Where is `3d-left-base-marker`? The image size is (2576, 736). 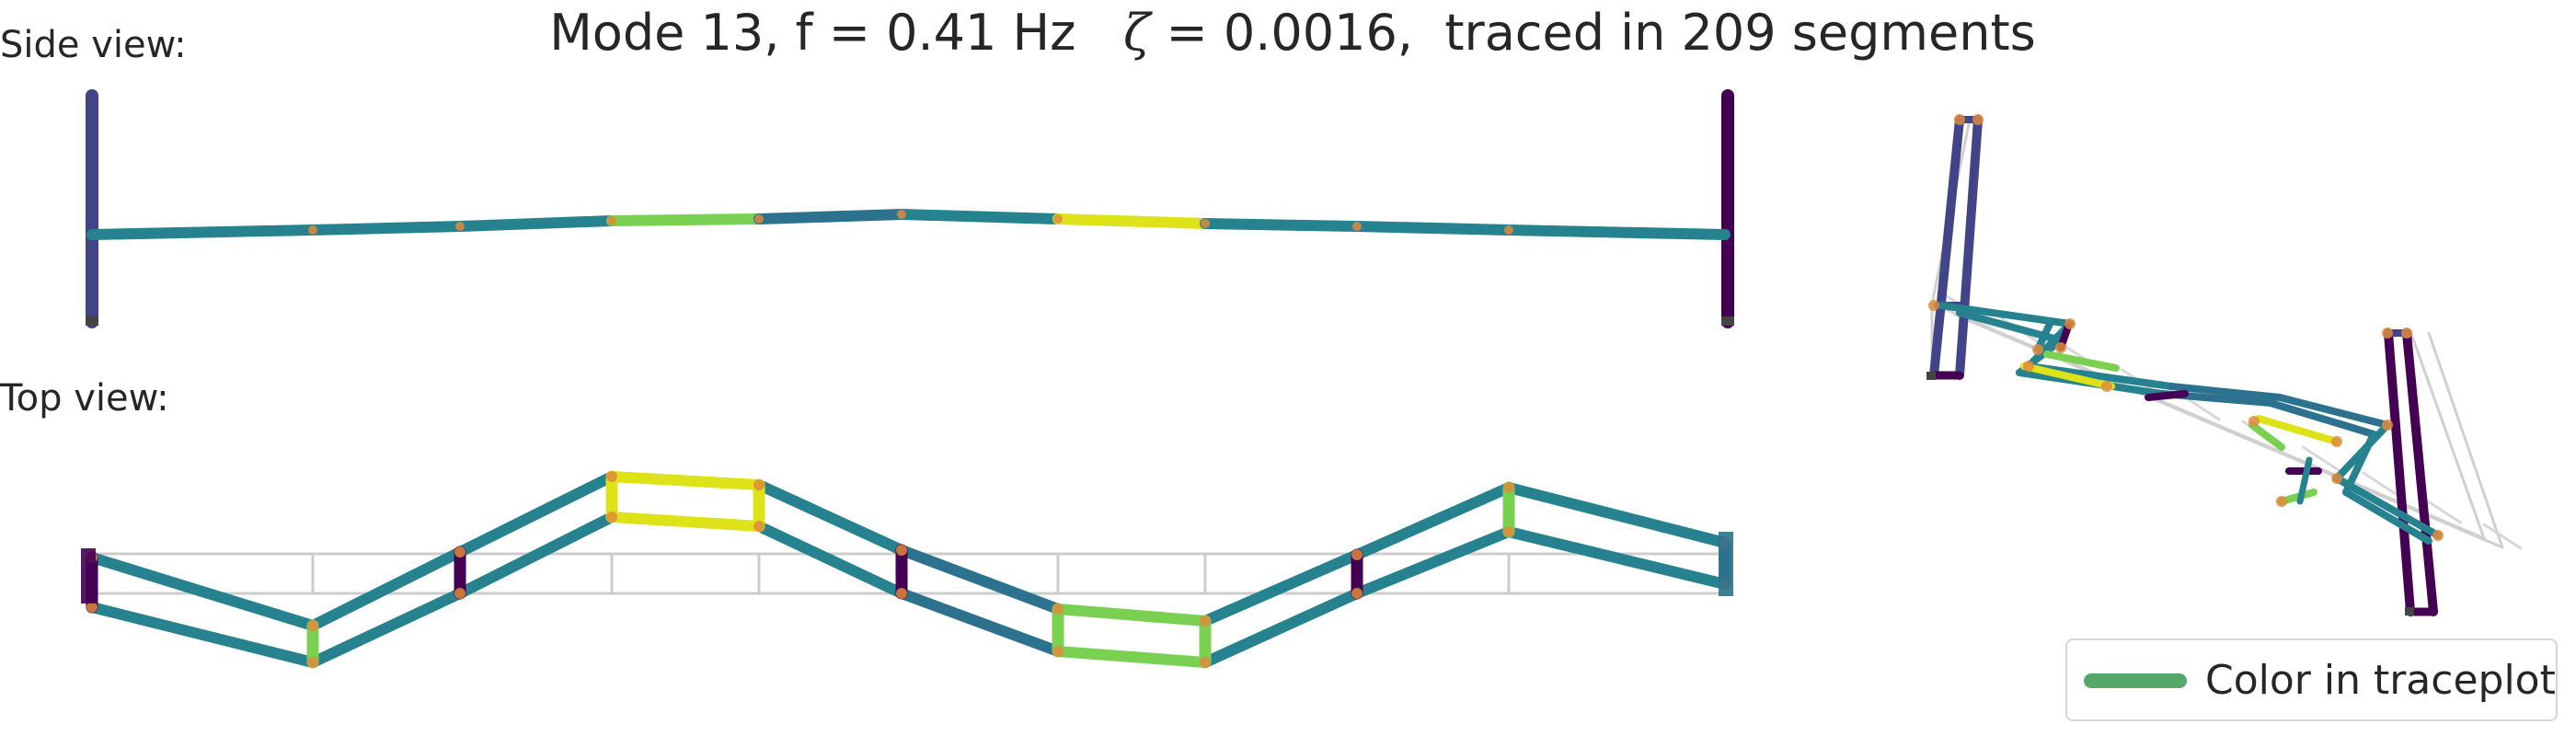
3d-left-base-marker is located at coordinates (1931, 376).